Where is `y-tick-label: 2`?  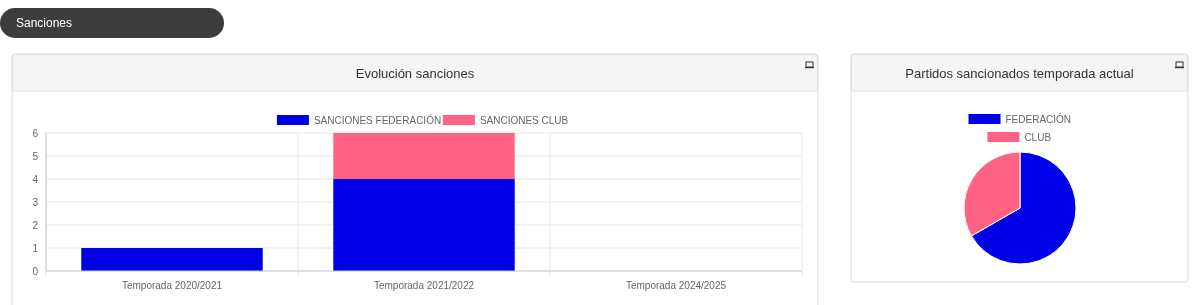
y-tick-label: 2 is located at coordinates (35, 225).